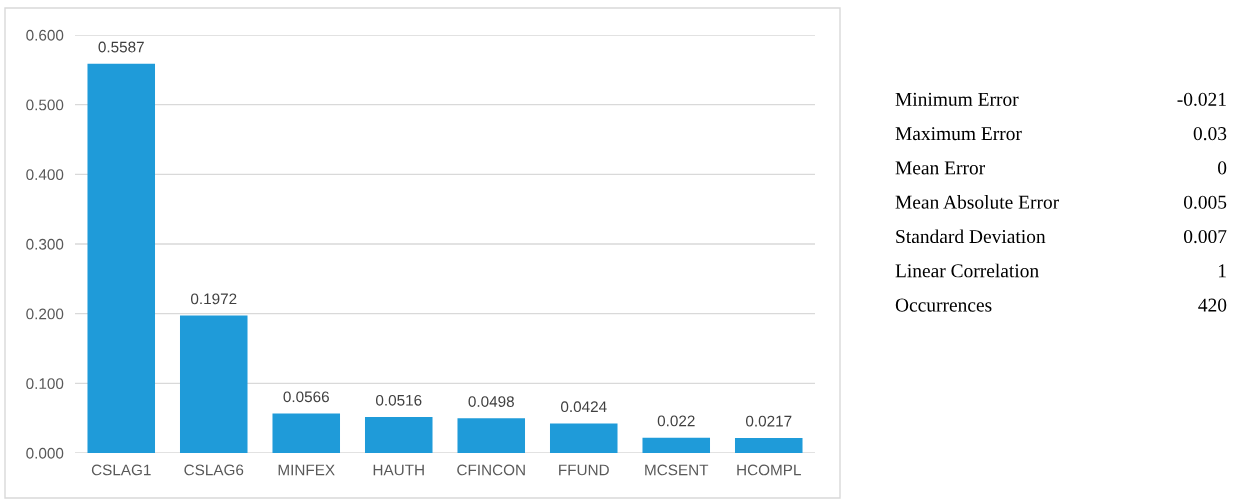 The image size is (1235, 503). What do you see at coordinates (1222, 271) in the screenshot?
I see `data-label: 1` at bounding box center [1222, 271].